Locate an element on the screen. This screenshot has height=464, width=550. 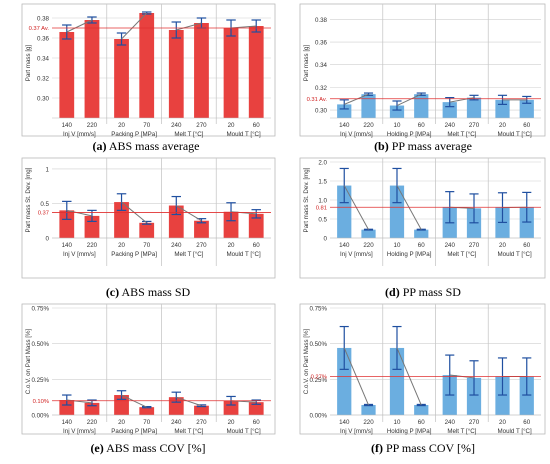
caption-text: PP mass SD is located at coordinates (431, 292).